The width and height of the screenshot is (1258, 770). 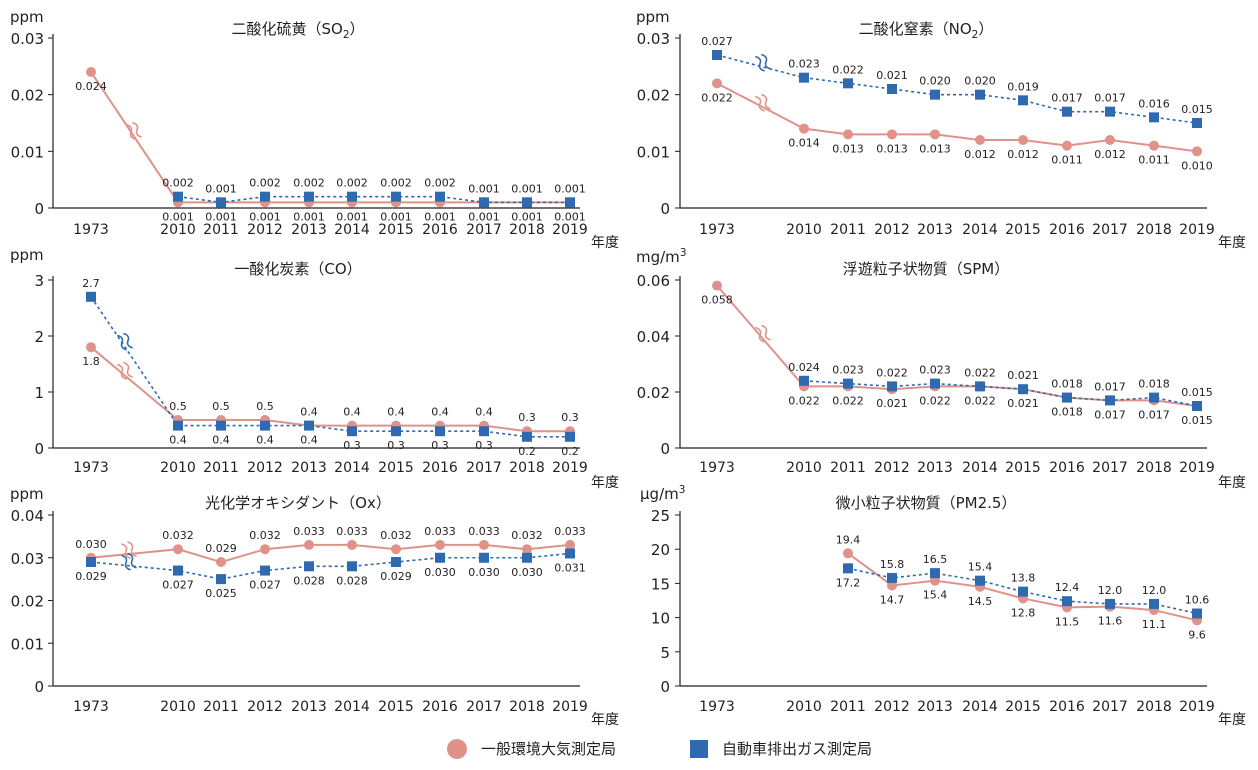 What do you see at coordinates (352, 580) in the screenshot?
I see `data-label-roadside: 0.028` at bounding box center [352, 580].